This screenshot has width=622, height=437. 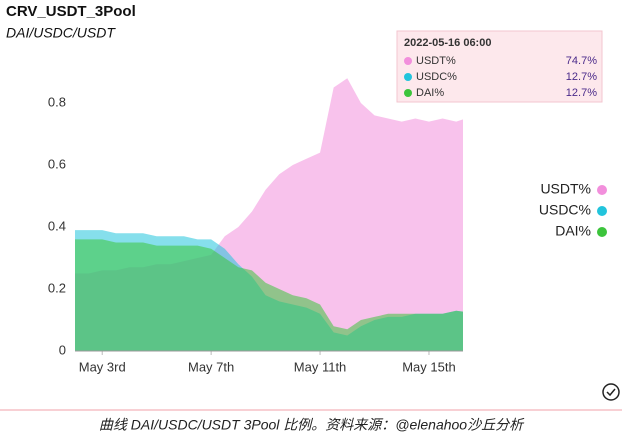 I want to click on tooltip-box, so click(x=499, y=66).